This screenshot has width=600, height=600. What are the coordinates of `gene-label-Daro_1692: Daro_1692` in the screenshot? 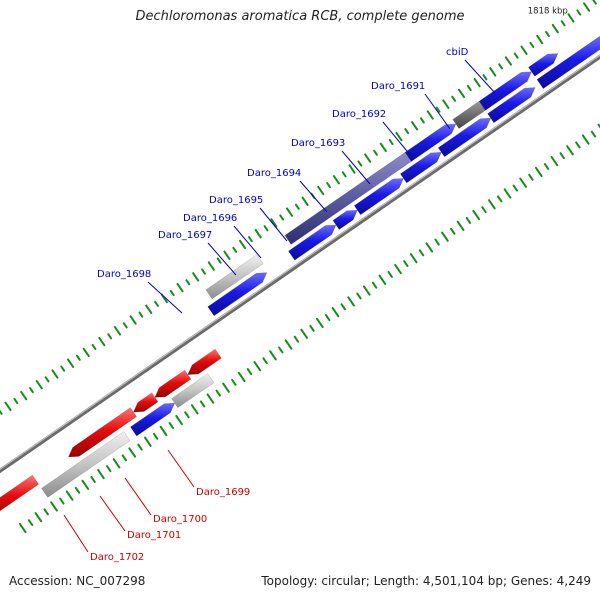 It's located at (359, 114).